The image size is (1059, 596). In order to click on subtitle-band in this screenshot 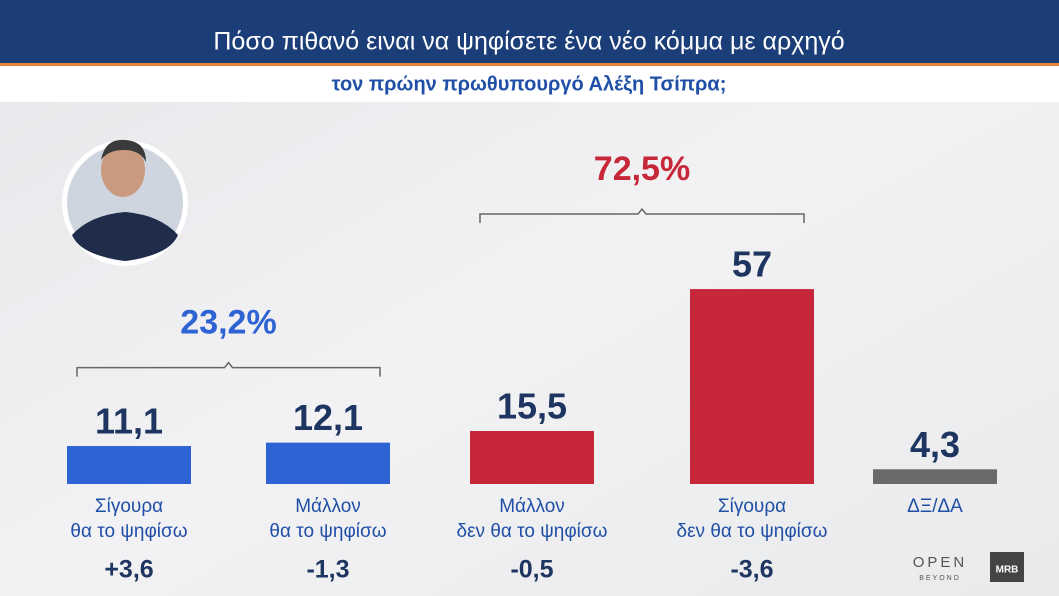, I will do `click(529, 84)`.